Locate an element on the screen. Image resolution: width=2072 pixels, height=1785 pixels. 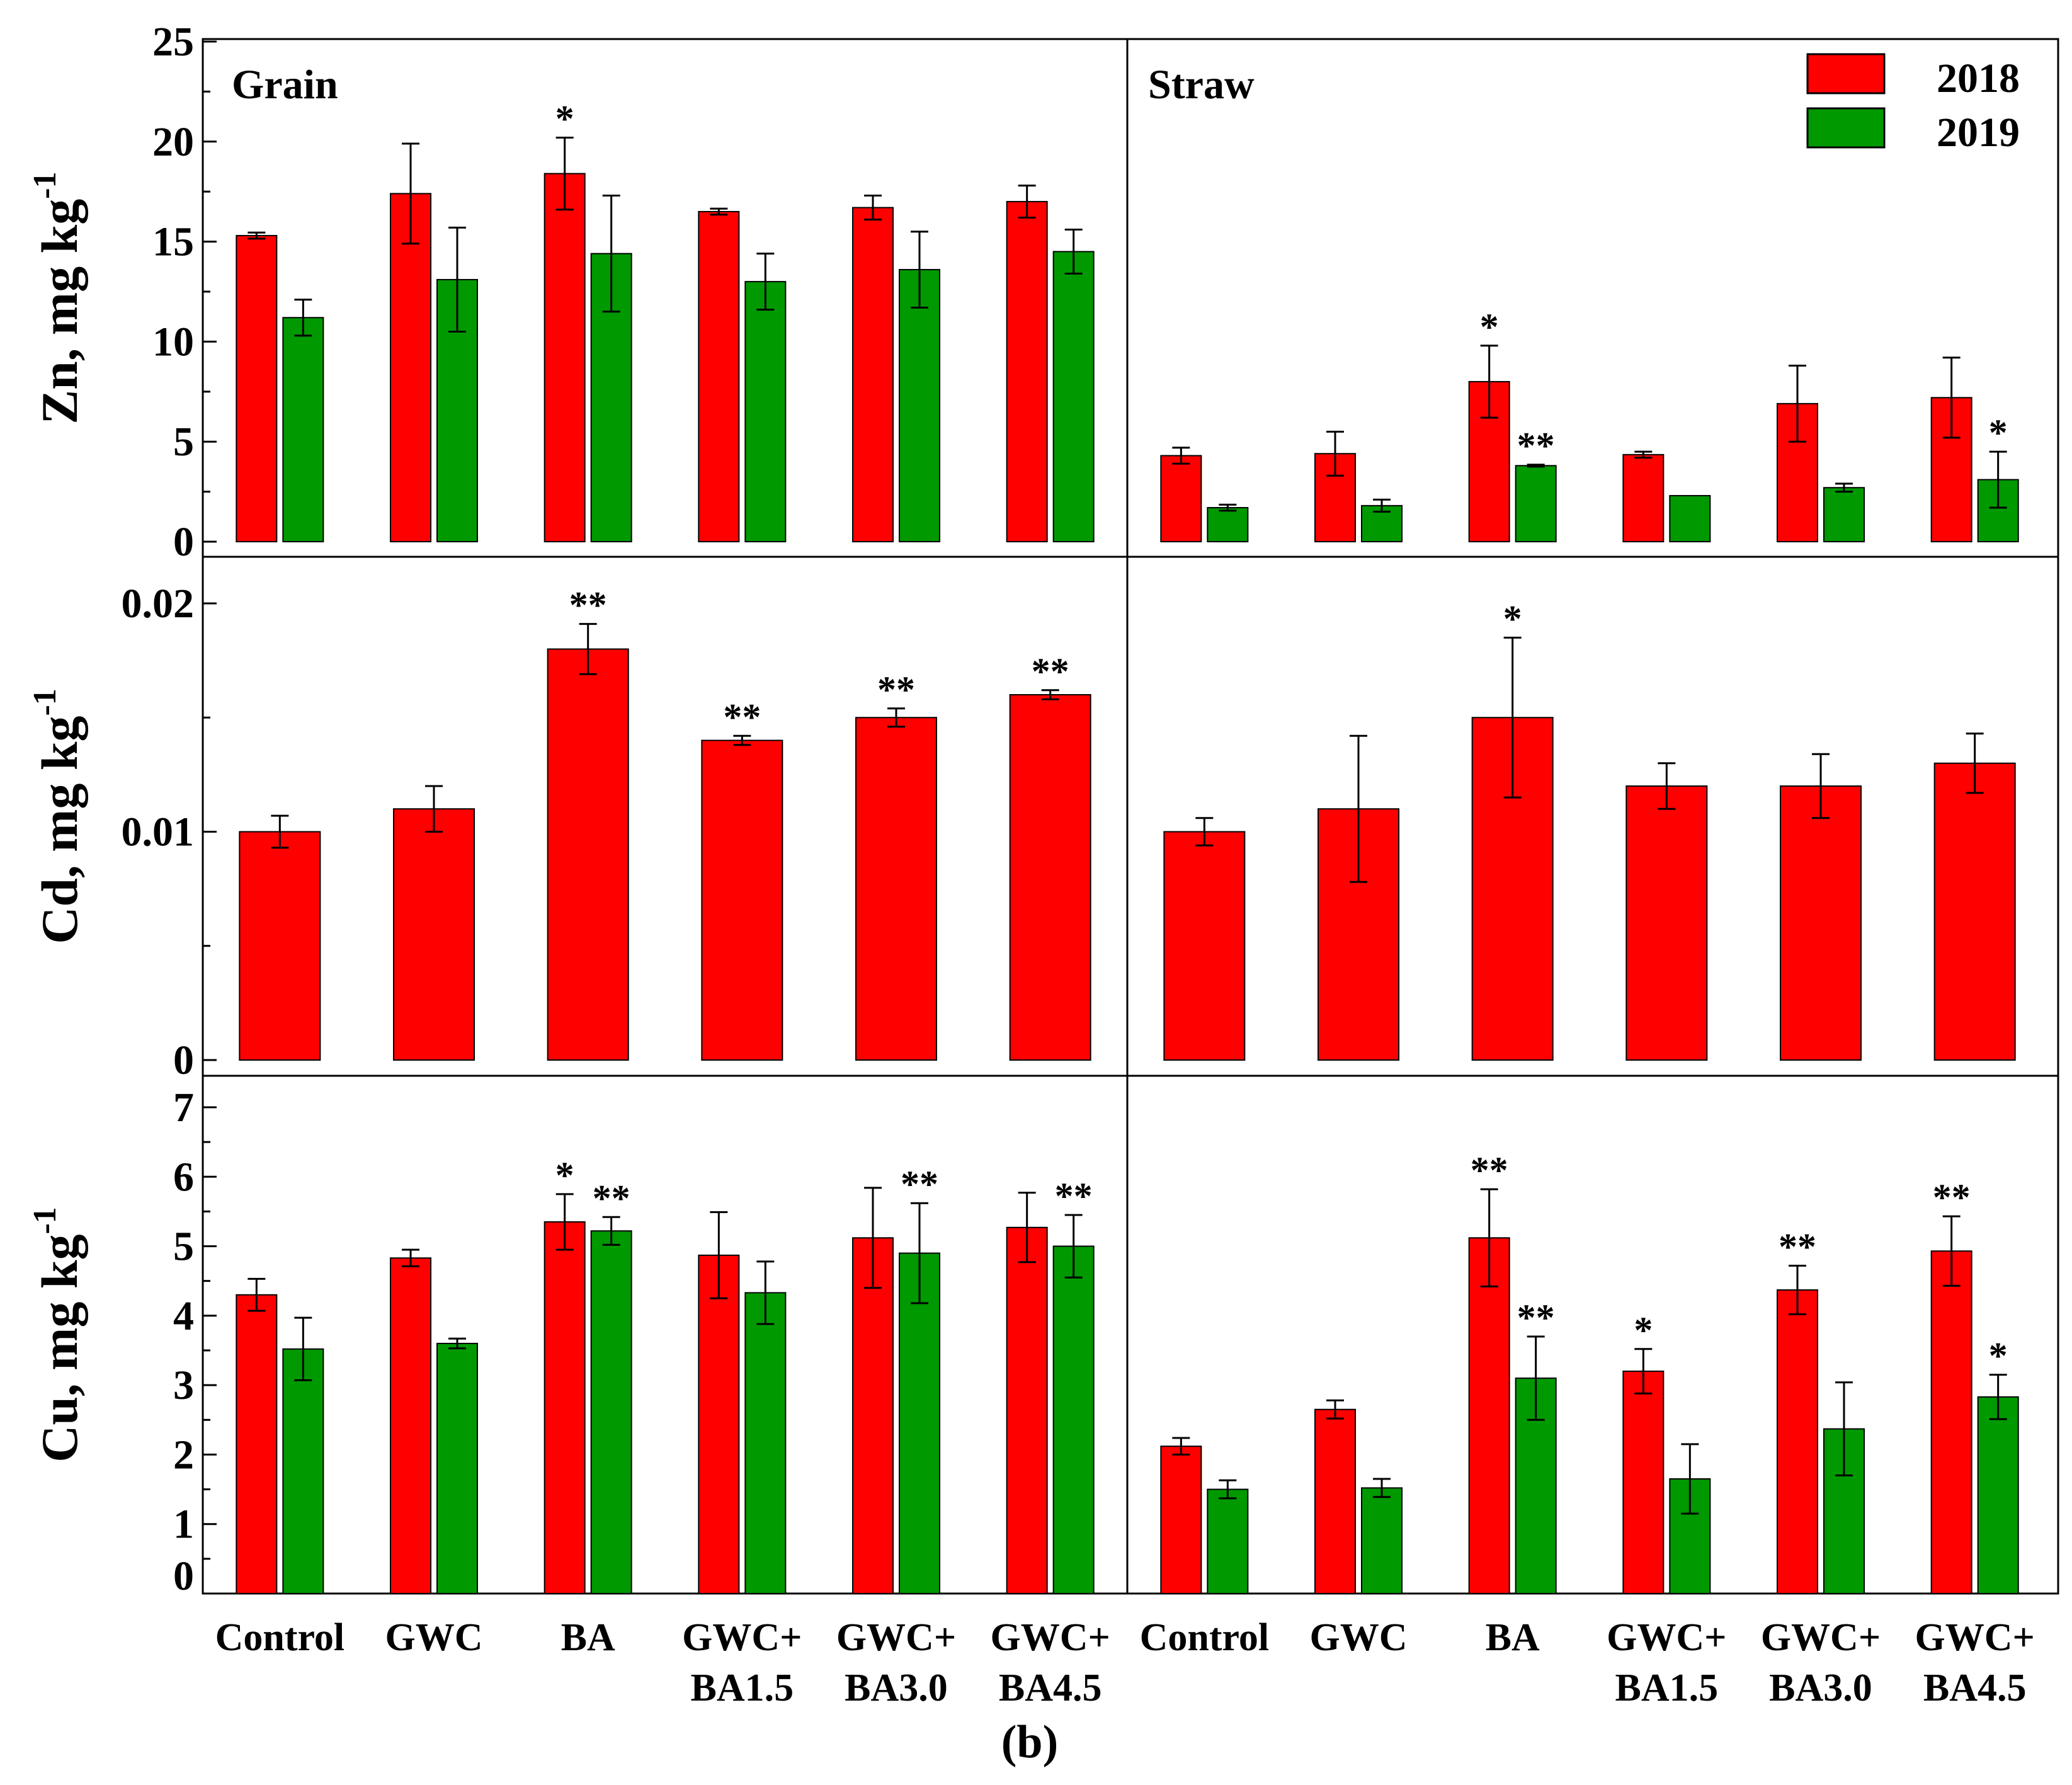
y-axis-label: Cu, mg kg-1 is located at coordinates (57, 1335).